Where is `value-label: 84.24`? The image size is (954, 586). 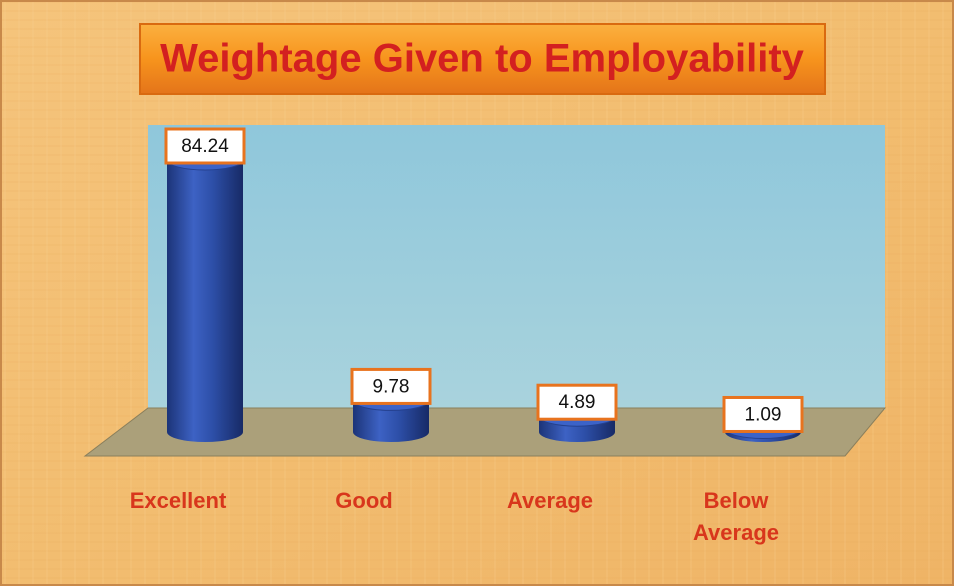
value-label: 84.24 is located at coordinates (205, 146).